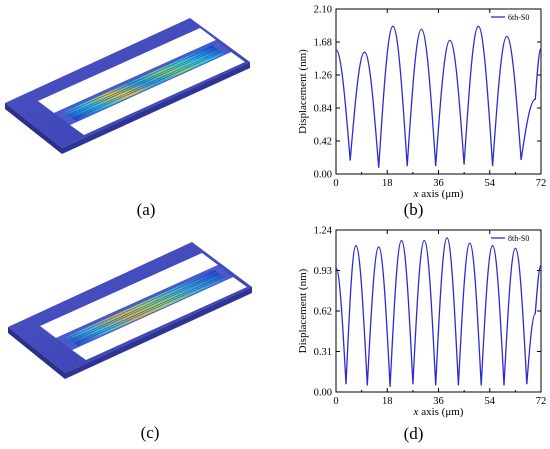  I want to click on device-side-c, so click(36, 353).